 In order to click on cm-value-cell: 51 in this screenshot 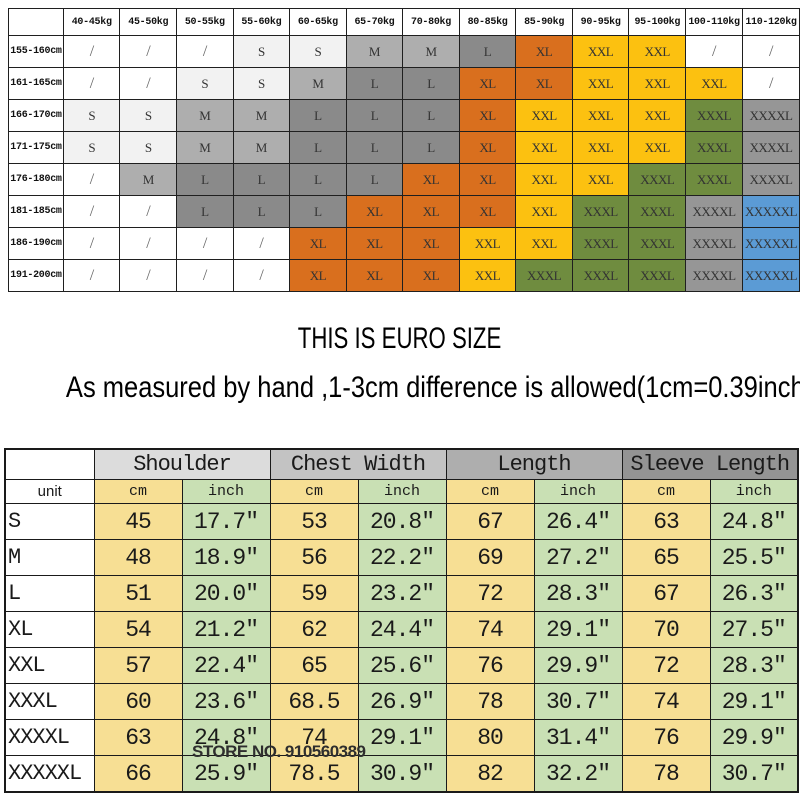, I will do `click(138, 593)`.